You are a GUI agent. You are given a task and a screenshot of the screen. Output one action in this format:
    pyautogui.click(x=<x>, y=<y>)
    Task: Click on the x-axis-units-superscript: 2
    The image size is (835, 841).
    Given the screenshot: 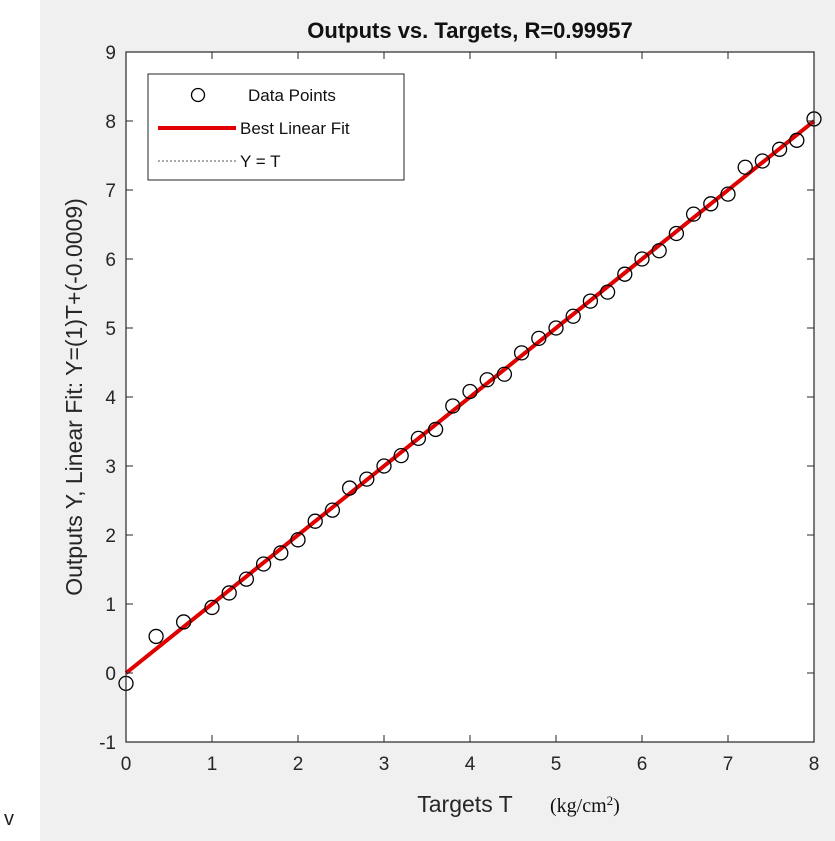 What is the action you would take?
    pyautogui.click(x=610, y=800)
    